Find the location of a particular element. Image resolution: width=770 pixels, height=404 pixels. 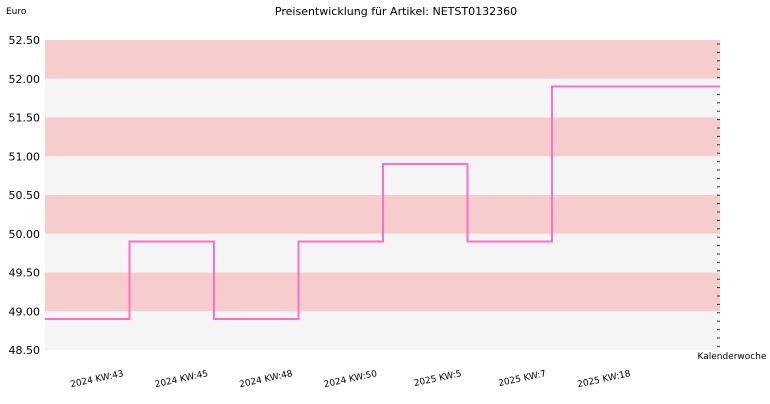

y-tick-label: 50.50 is located at coordinates (25, 195).